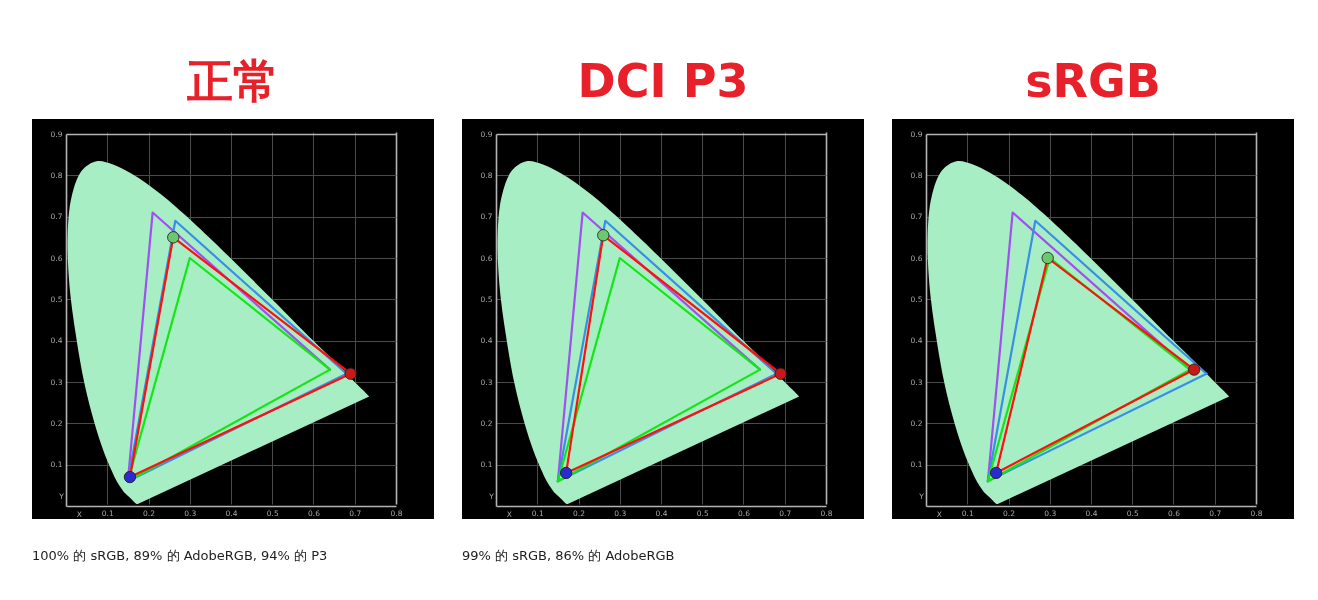  I want to click on text: 99% 的 sRGB, 86% 的 AdobeRGB, so click(568, 555).